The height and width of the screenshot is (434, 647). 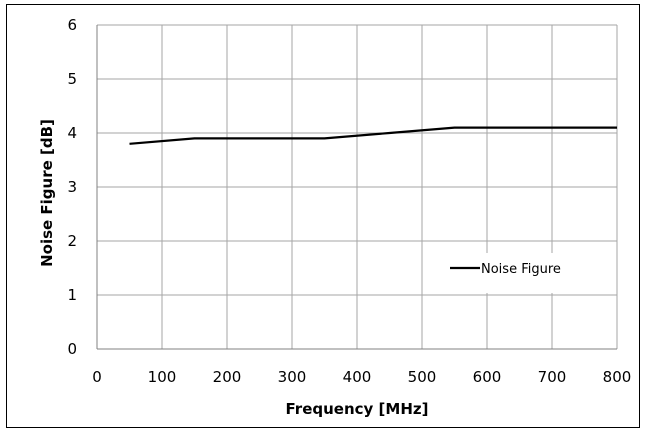 I want to click on x-tick-label: 100, so click(x=162, y=377).